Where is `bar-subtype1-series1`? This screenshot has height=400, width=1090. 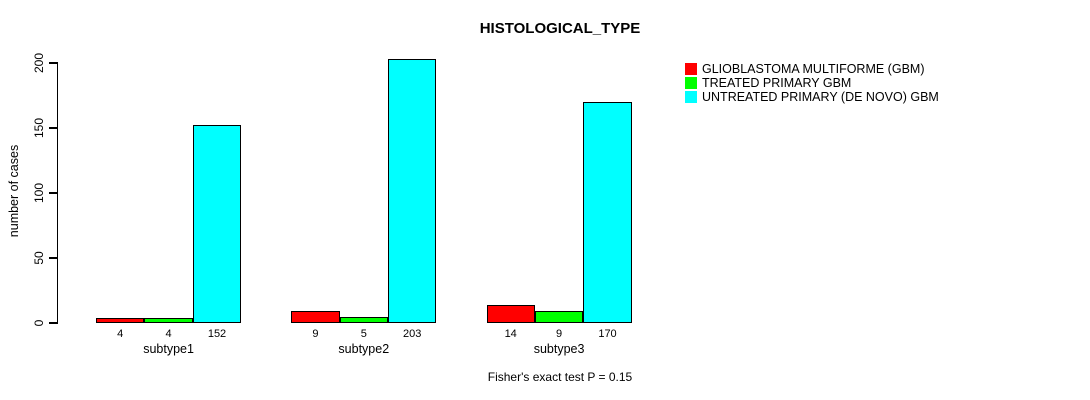 bar-subtype1-series1 is located at coordinates (120, 320).